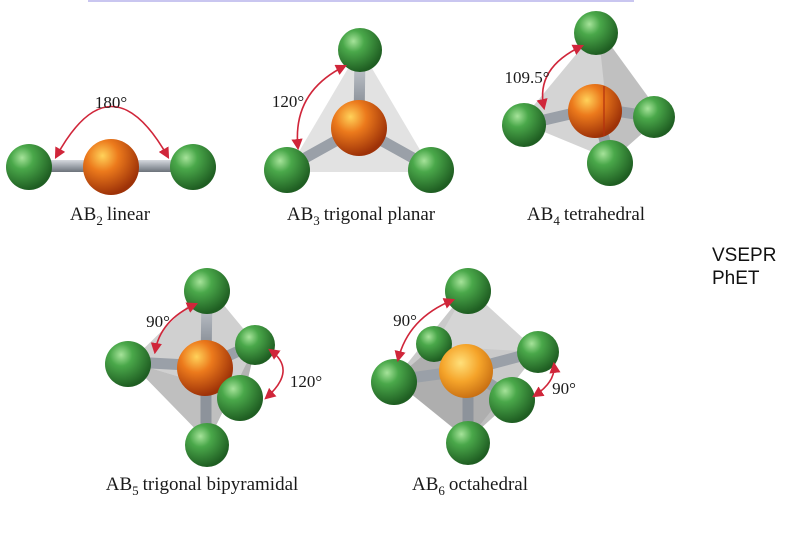  Describe the element at coordinates (361, 1) in the screenshot. I see `top-divider-line` at that location.